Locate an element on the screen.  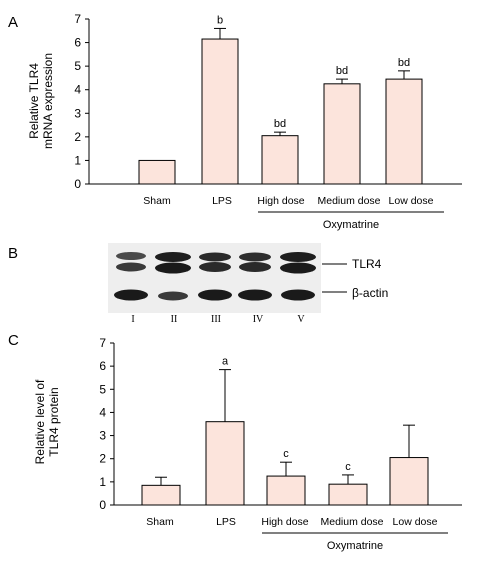
actin-band-lane4 is located at coordinates (255, 295).